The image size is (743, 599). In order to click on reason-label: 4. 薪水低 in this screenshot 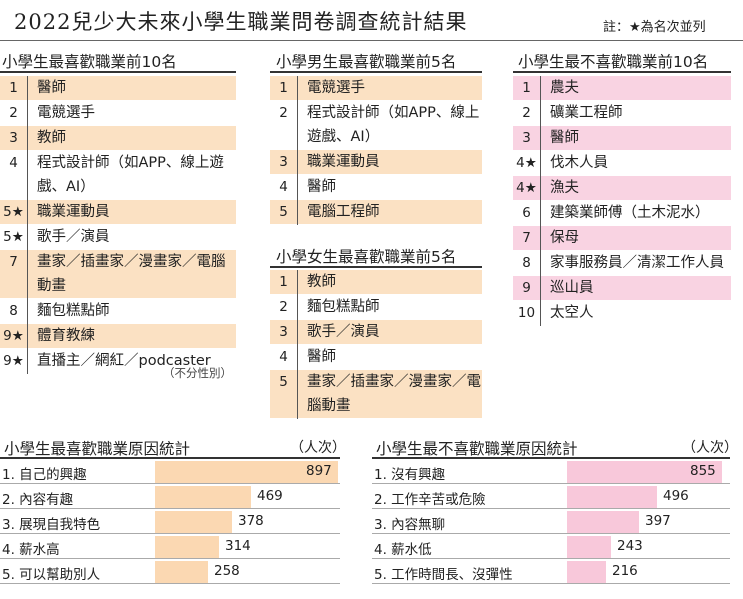, I will do `click(403, 550)`.